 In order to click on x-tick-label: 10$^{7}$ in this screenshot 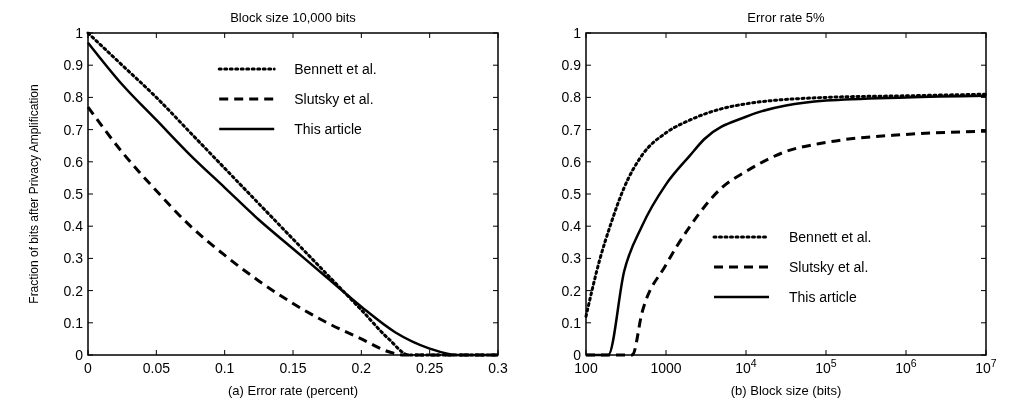, I will do `click(986, 366)`.